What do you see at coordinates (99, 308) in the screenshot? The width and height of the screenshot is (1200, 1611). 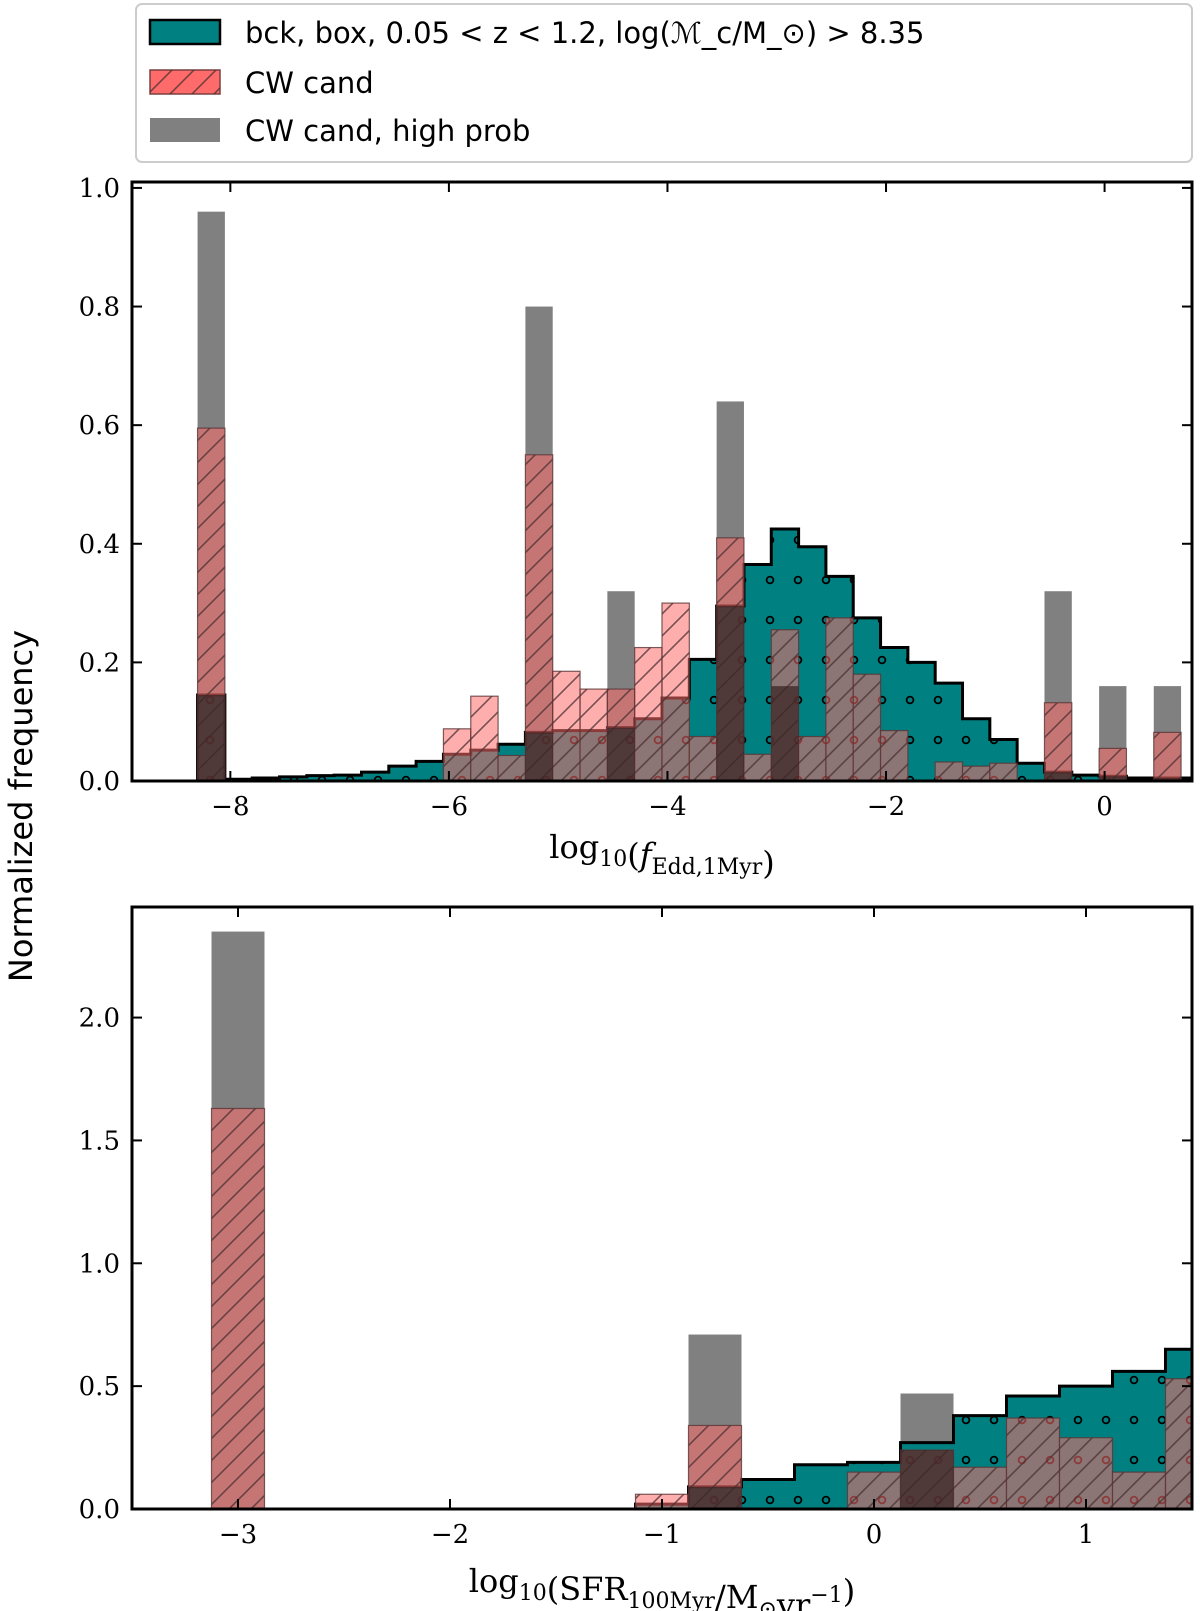 I see `y-tick-label: 0.8` at bounding box center [99, 308].